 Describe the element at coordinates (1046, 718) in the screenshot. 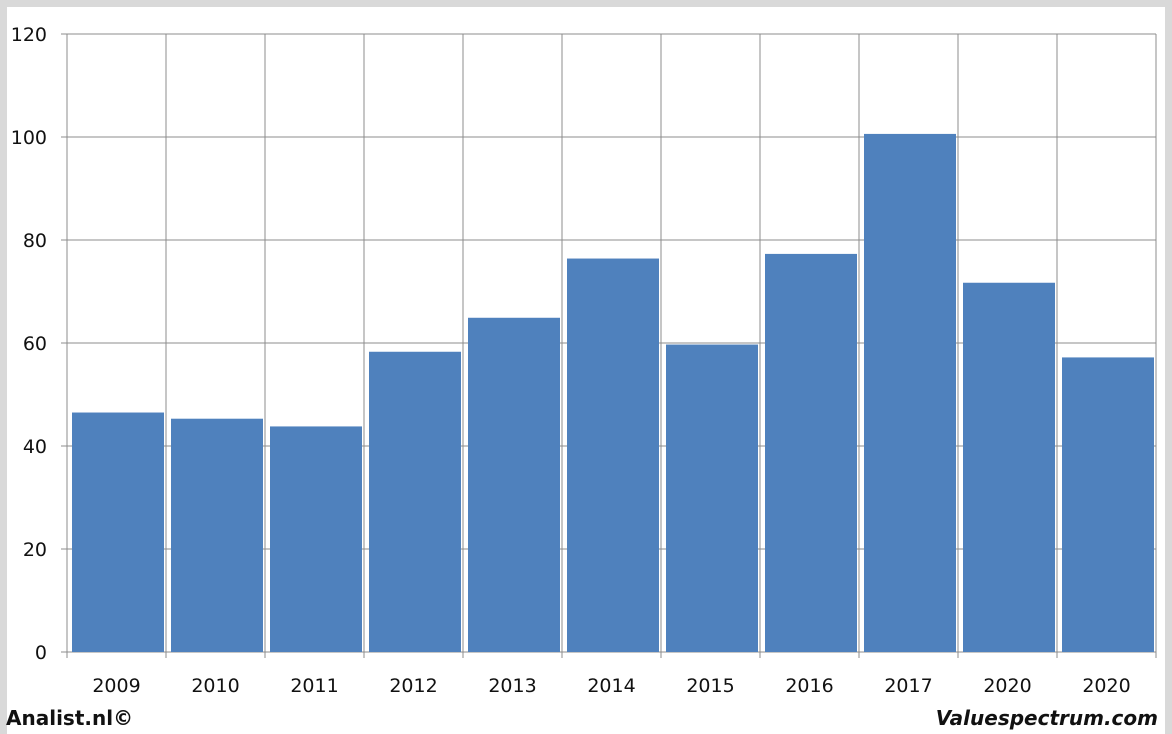

I see `valuespectrum-credit: Valuespectrum.com` at that location.